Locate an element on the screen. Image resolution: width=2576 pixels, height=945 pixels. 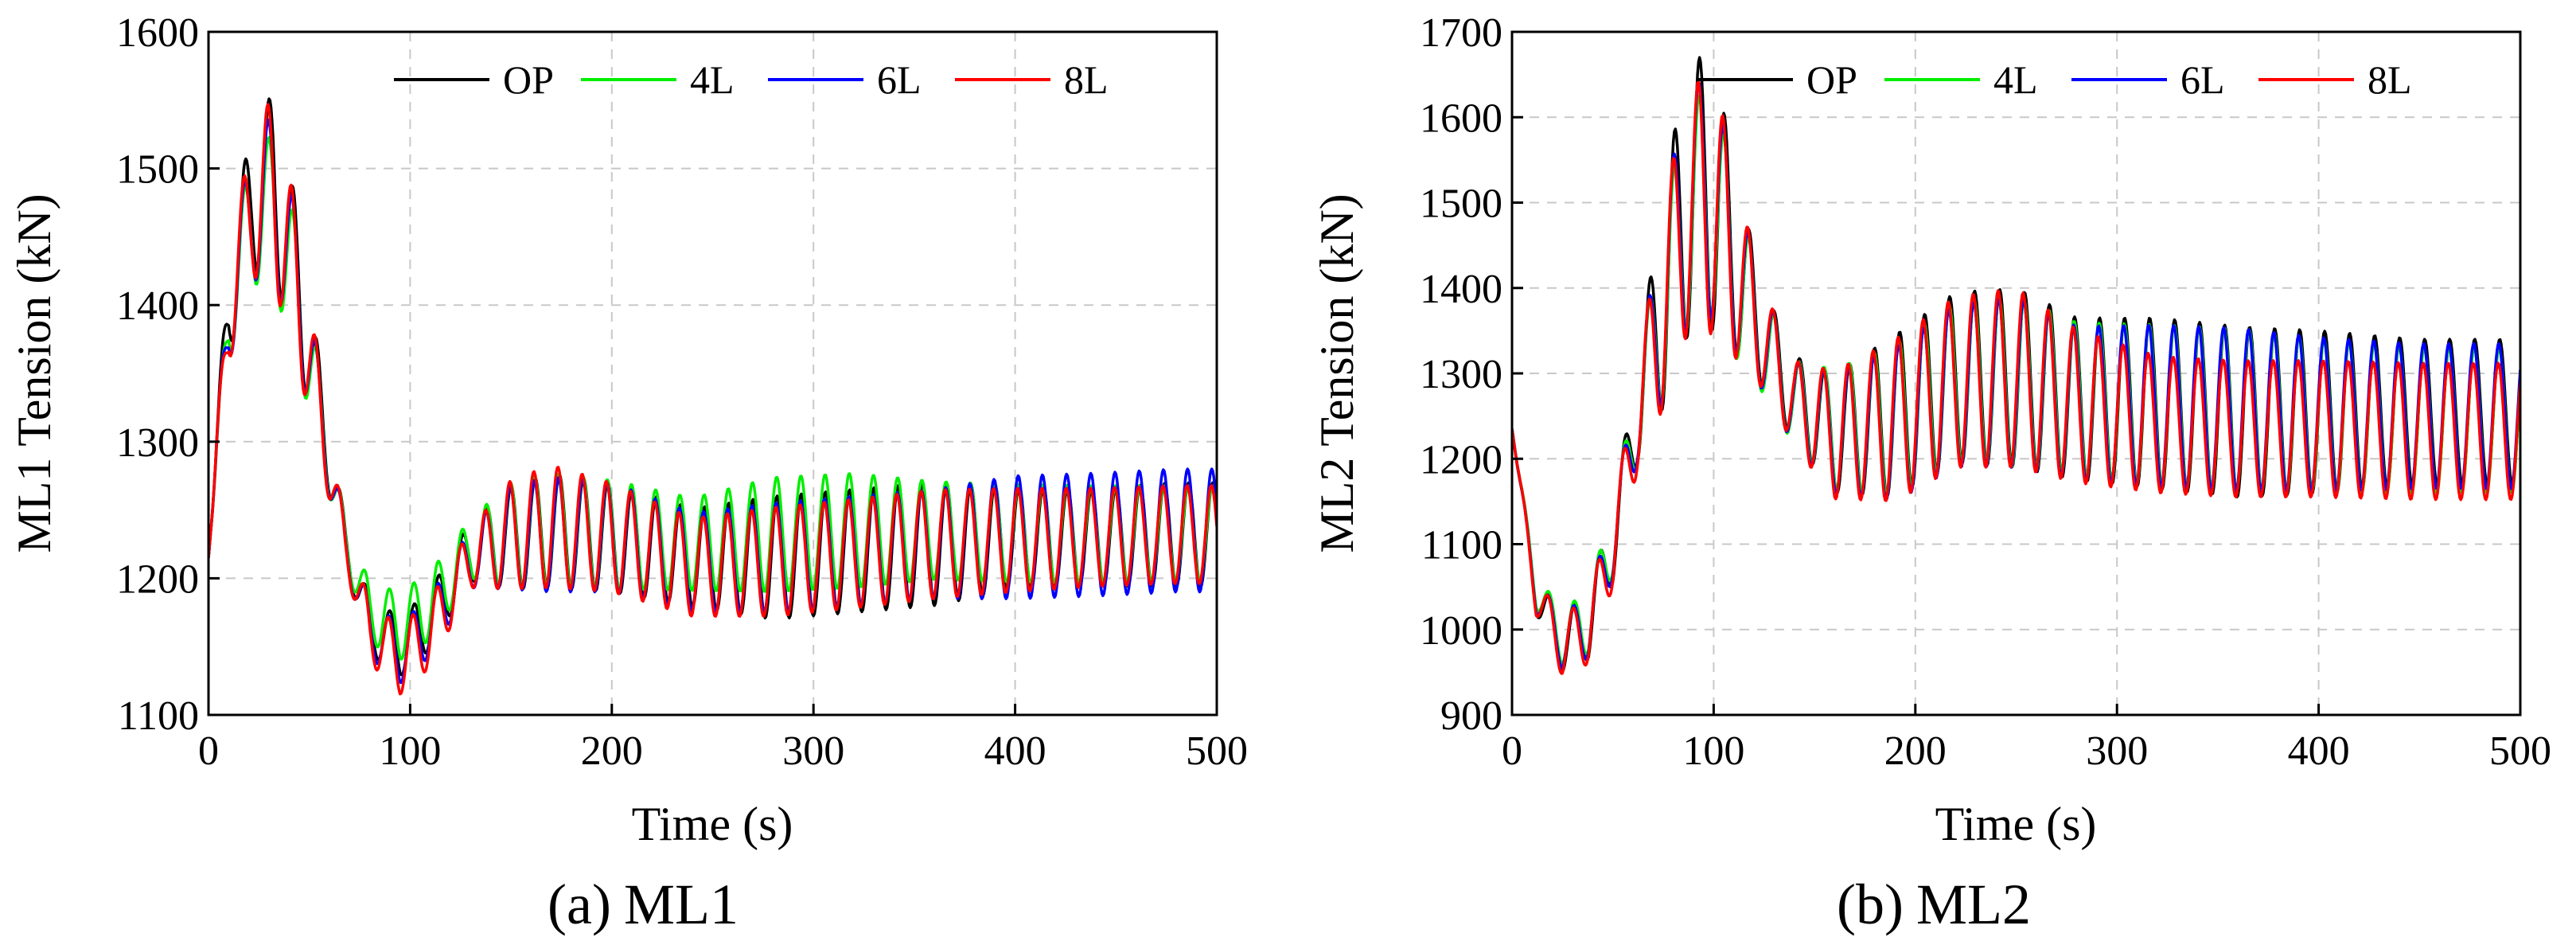
panel-ml1-caption-text: ML1 is located at coordinates (681, 904).